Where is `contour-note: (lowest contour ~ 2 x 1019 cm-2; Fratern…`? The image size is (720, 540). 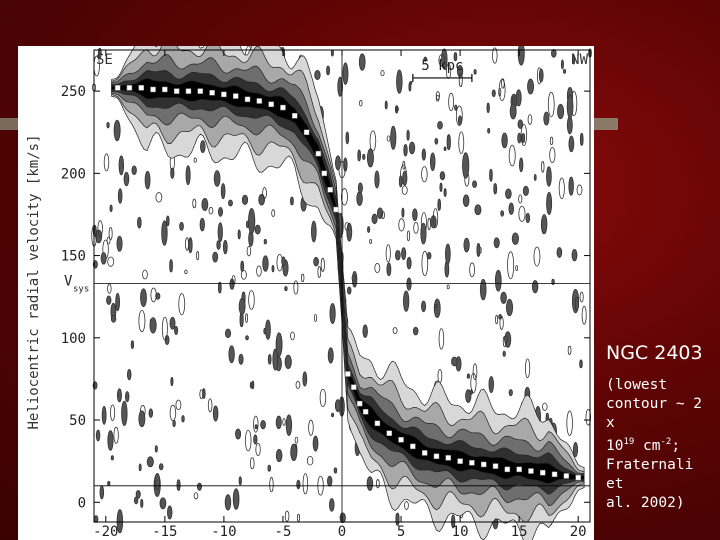
contour-note: (lowest contour ~ 2 x 1019 cm-2; Fratern… is located at coordinates (662, 444).